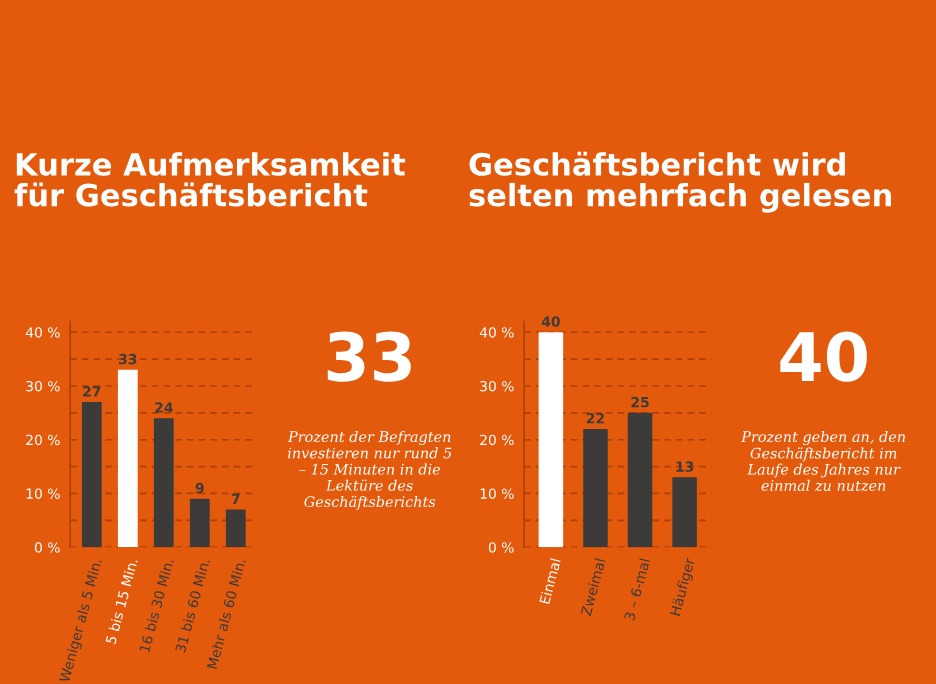 This screenshot has height=684, width=936. What do you see at coordinates (369, 356) in the screenshot?
I see `text: 33` at bounding box center [369, 356].